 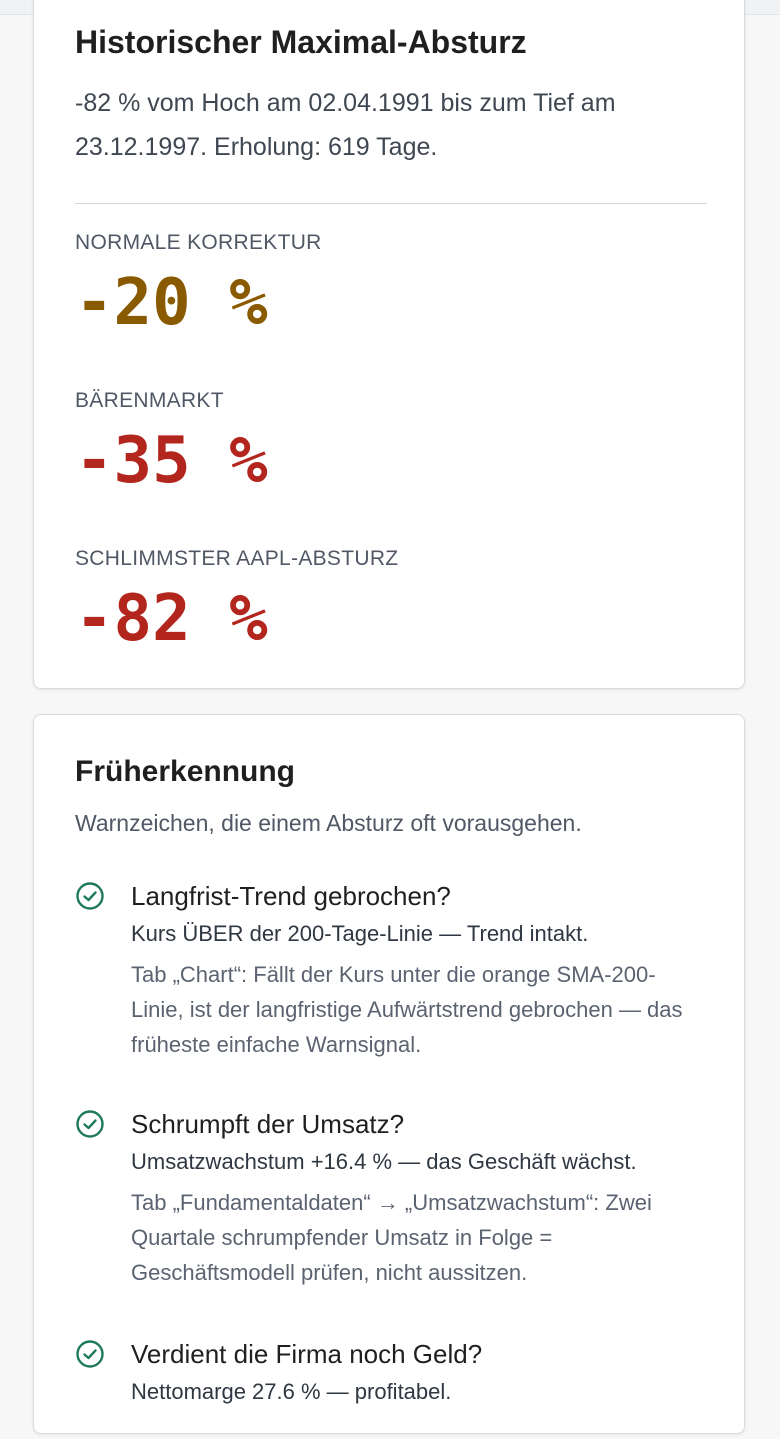 What do you see at coordinates (198, 242) in the screenshot?
I see `metric-label-normal-correction: NORMALE KORREKTUR` at bounding box center [198, 242].